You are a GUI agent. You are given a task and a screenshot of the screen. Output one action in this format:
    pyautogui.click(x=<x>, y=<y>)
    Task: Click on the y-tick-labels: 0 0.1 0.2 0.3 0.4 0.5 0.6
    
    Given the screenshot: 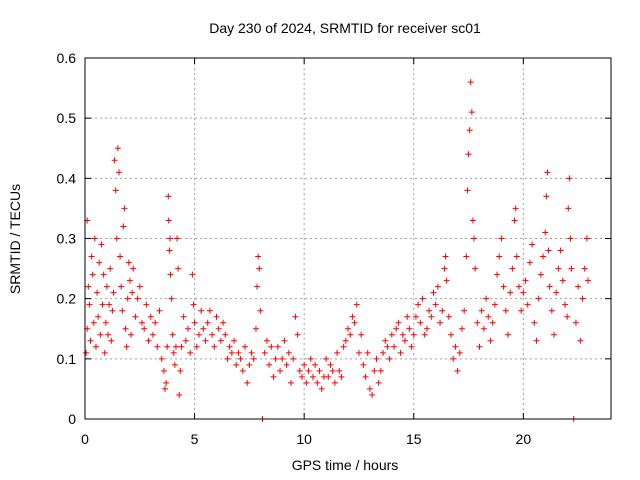 What is the action you would take?
    pyautogui.click(x=67, y=238)
    